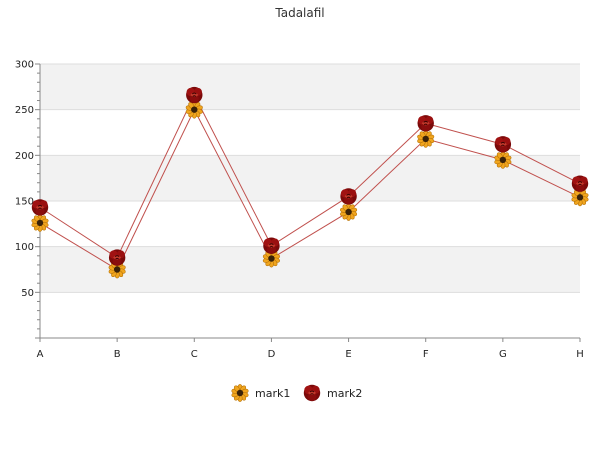  I want to click on legend: mark1 mark2, so click(296, 393).